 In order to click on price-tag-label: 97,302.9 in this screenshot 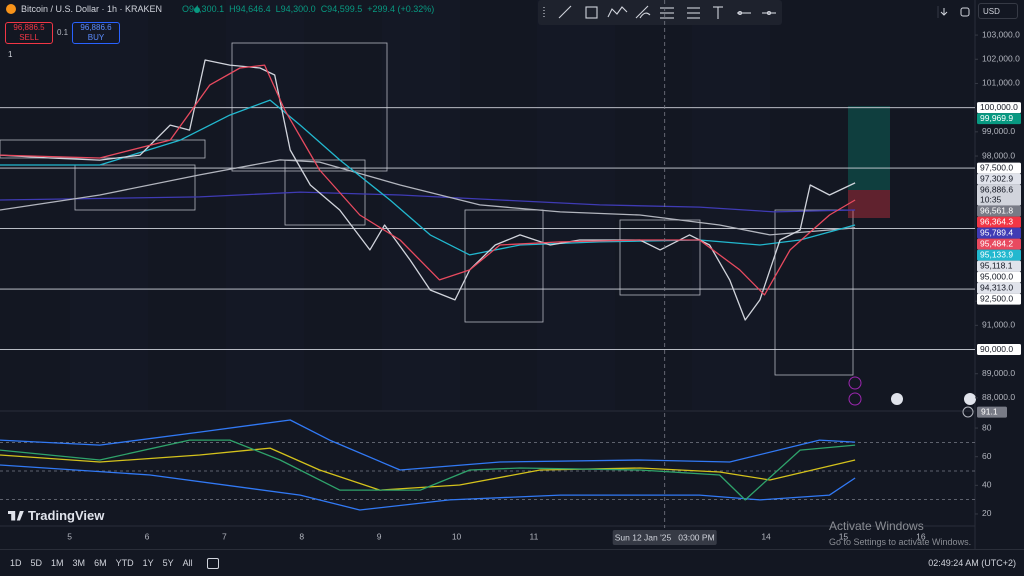, I will do `click(996, 178)`.